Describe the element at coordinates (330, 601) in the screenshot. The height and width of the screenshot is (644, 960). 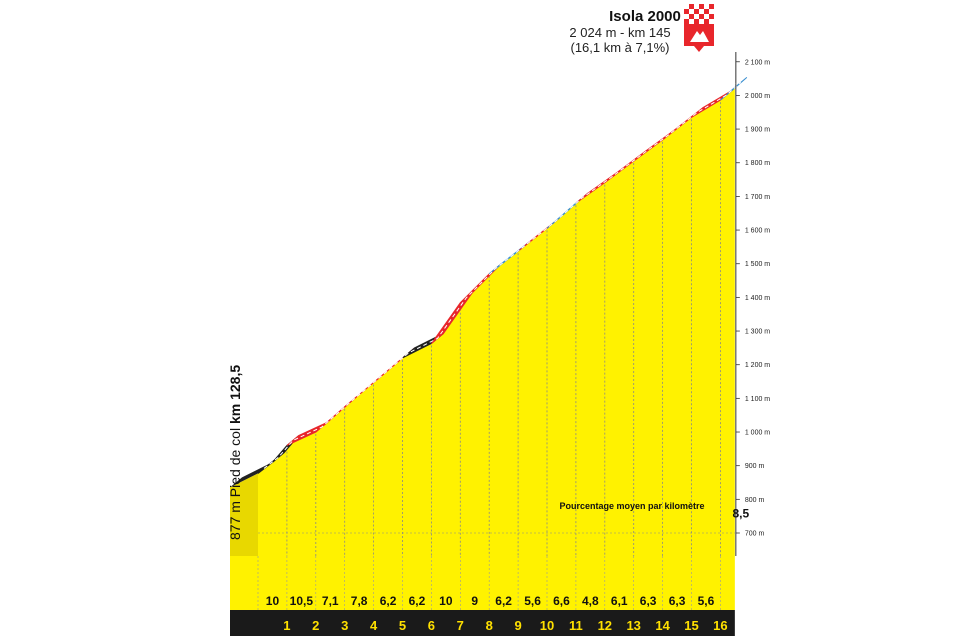
I see `gradient-label: 7,1` at that location.